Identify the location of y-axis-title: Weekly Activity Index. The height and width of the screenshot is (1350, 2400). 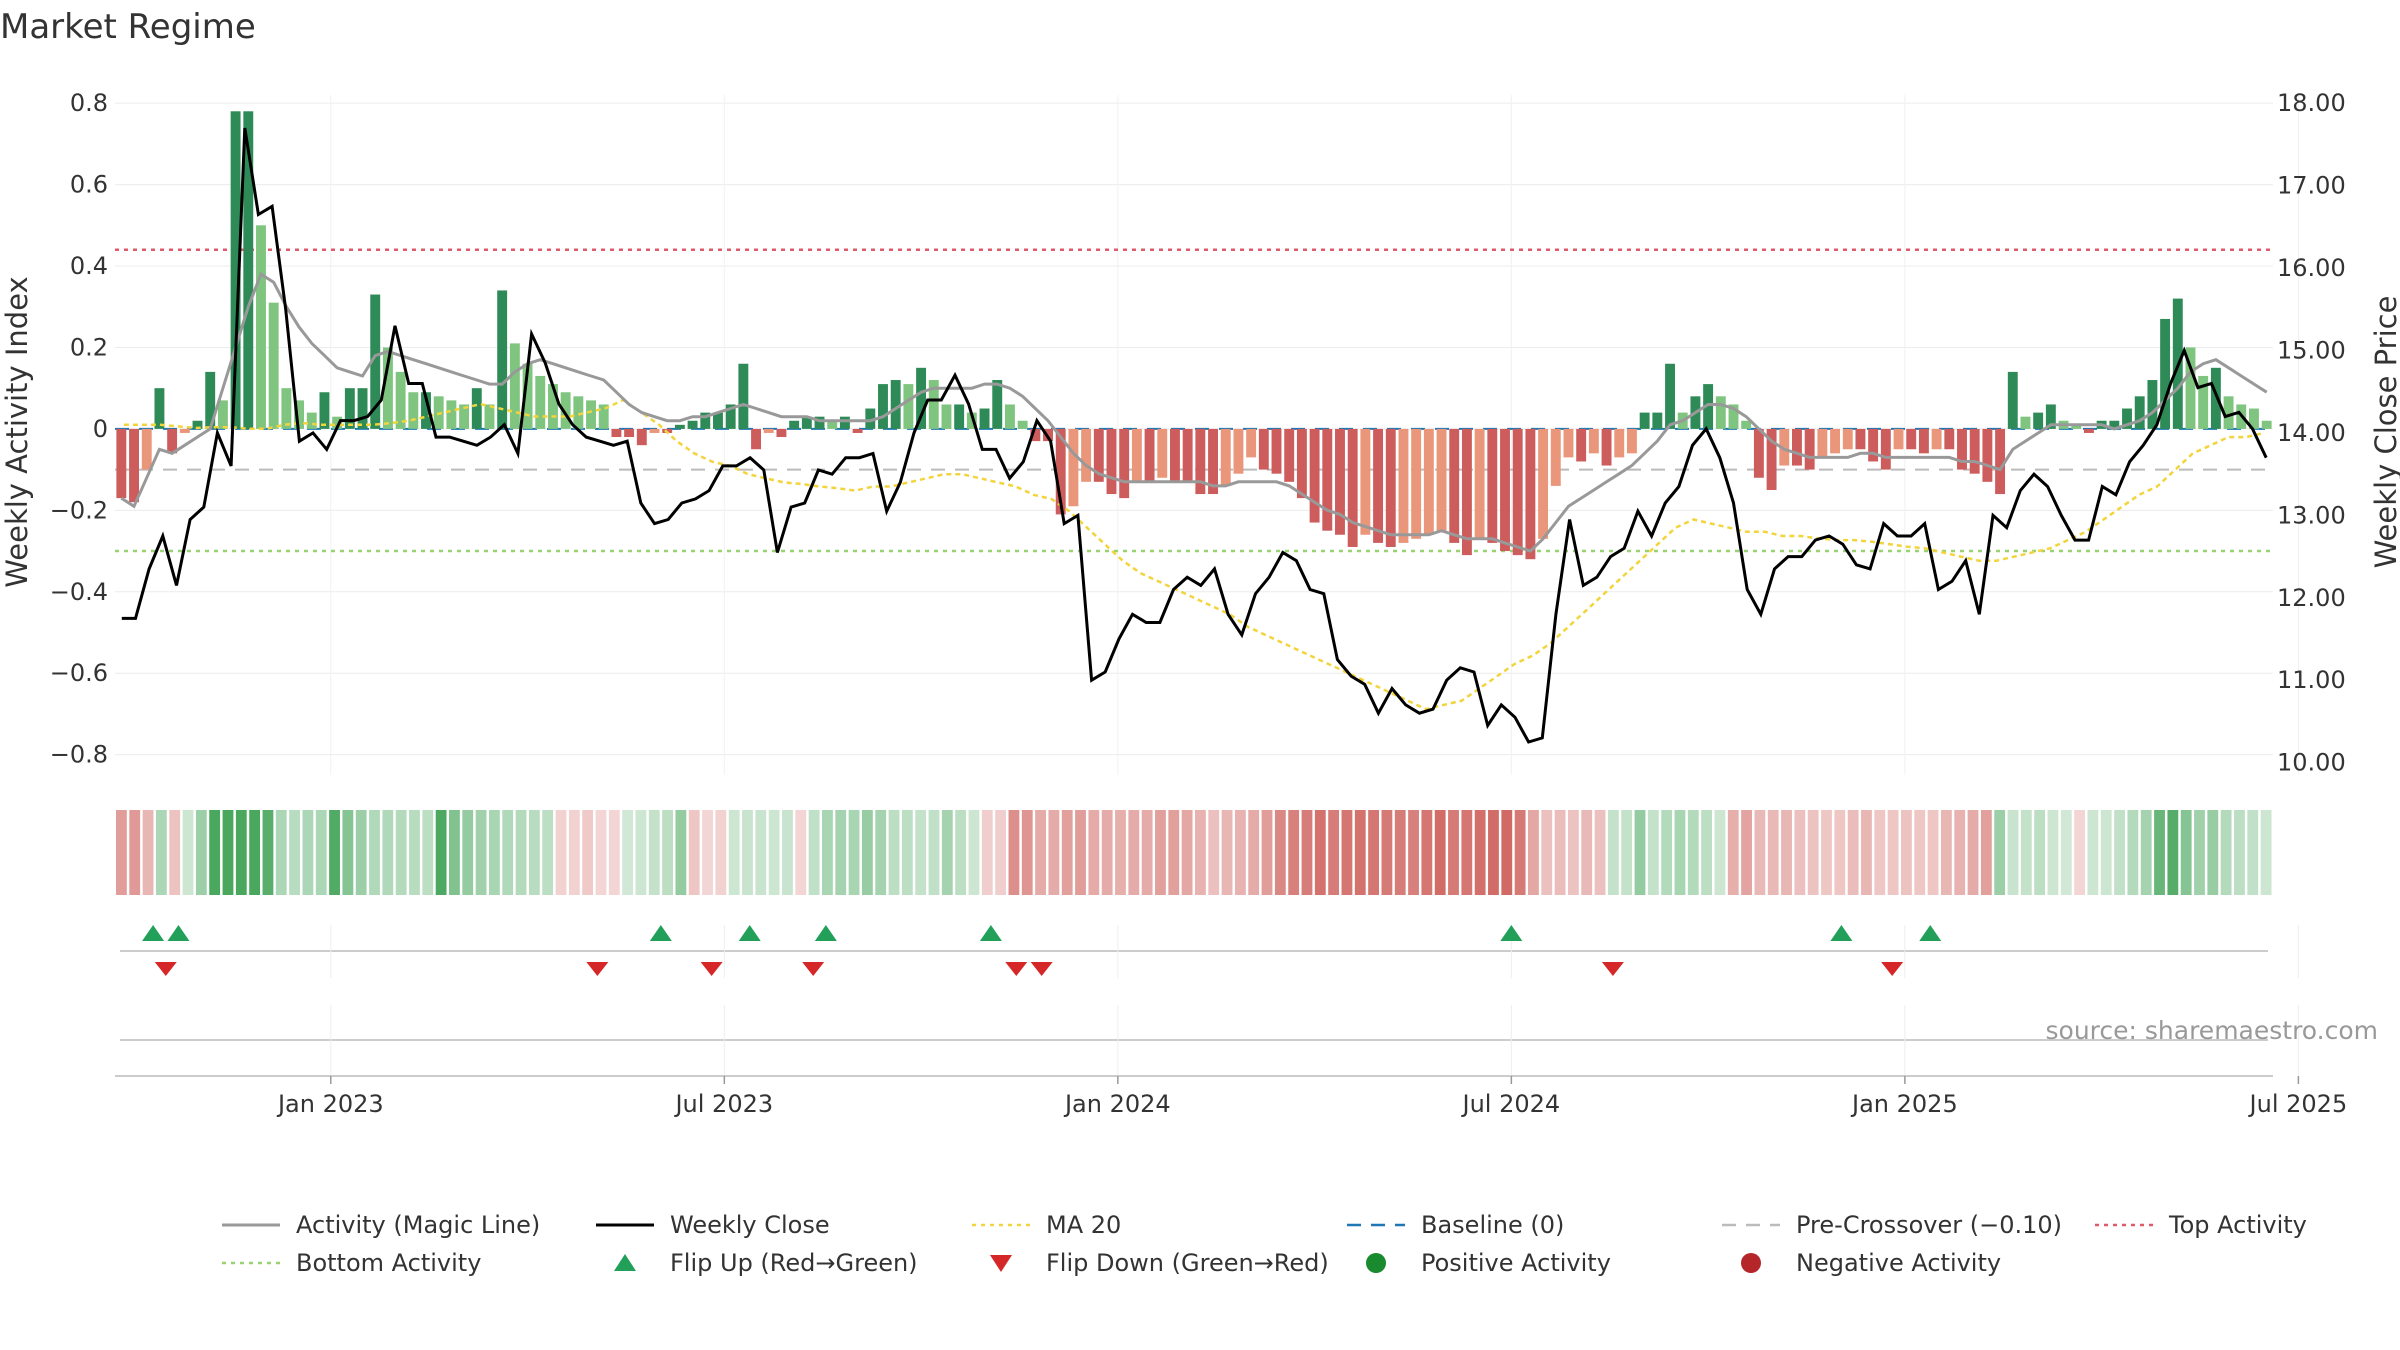
(17, 431).